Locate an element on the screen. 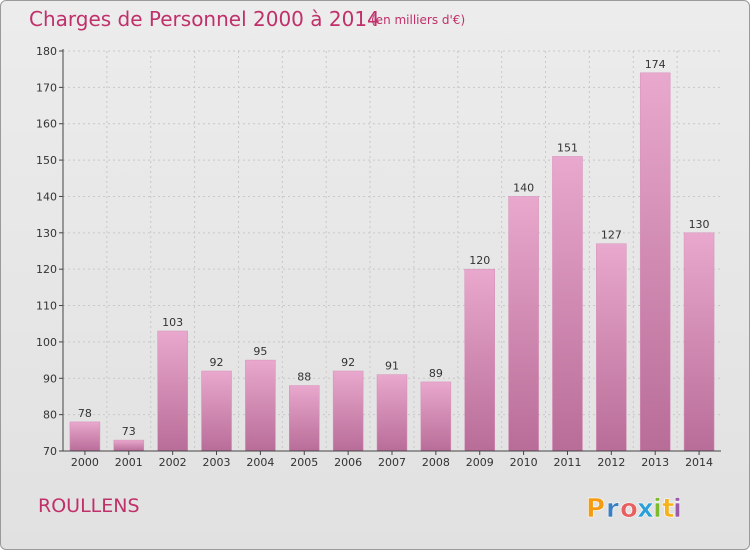 This screenshot has width=750, height=550. data-label-2004: 95 is located at coordinates (260, 351).